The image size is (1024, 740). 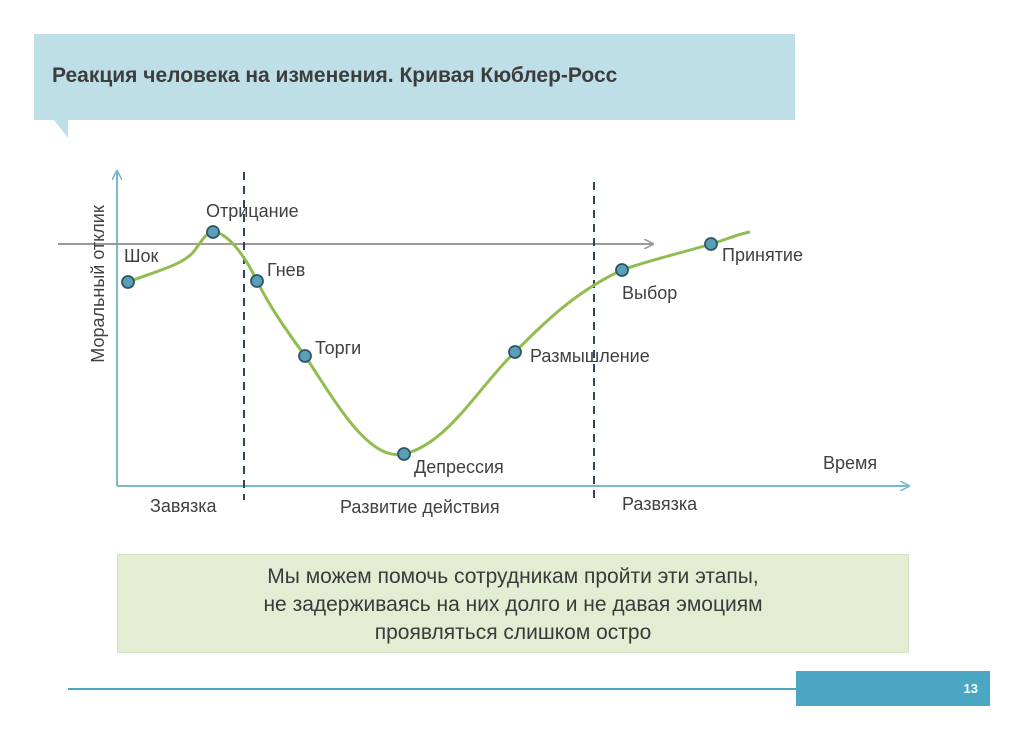 I want to click on marker-bargaining, so click(x=305, y=356).